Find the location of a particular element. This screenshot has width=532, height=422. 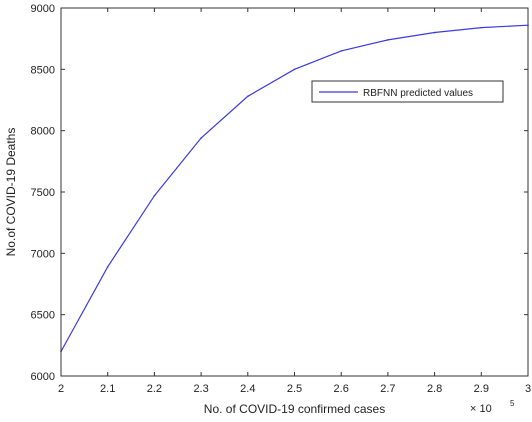

y-axis-label: No.of COVID-19 Deaths is located at coordinates (11, 192).